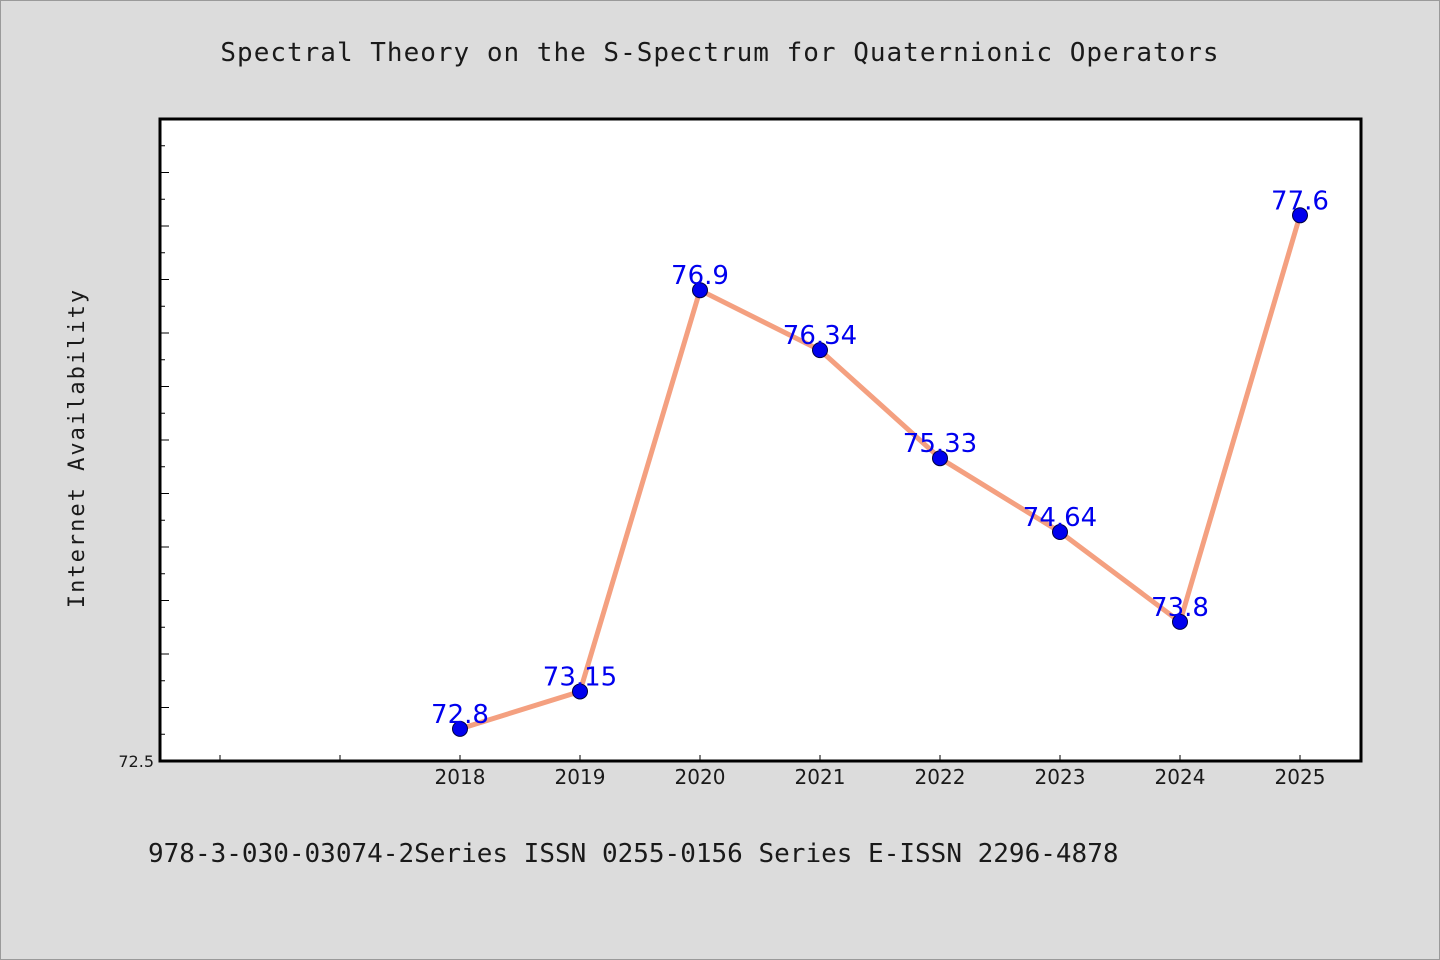 The image size is (1440, 960). What do you see at coordinates (1060, 777) in the screenshot?
I see `x-tick-label: 2023` at bounding box center [1060, 777].